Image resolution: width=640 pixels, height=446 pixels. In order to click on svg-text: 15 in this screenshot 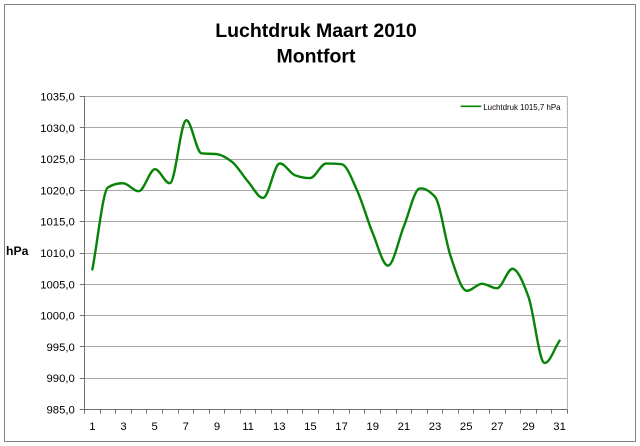, I will do `click(310, 427)`.